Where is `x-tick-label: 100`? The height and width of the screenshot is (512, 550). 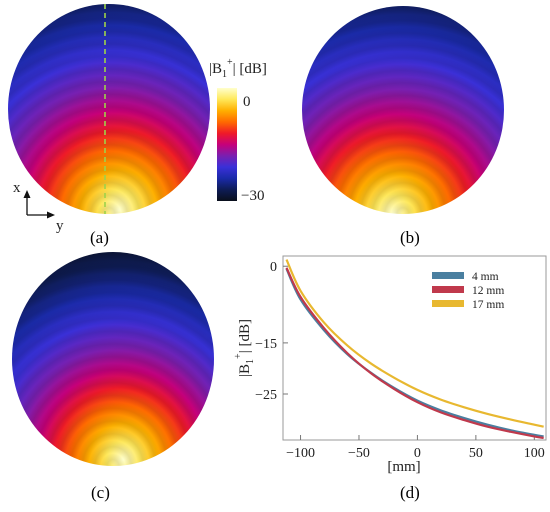
x-tick-label: 100 is located at coordinates (534, 453).